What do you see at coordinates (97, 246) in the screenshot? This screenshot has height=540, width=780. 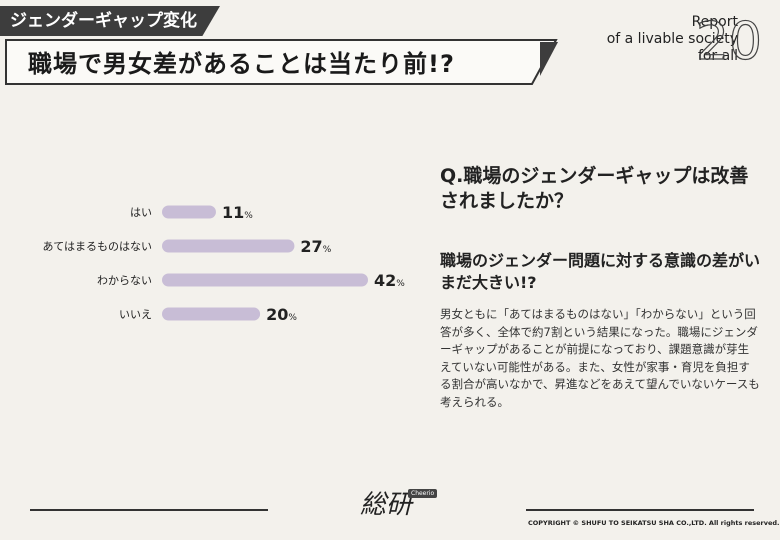 I see `category-label: あてはまるものはない` at bounding box center [97, 246].